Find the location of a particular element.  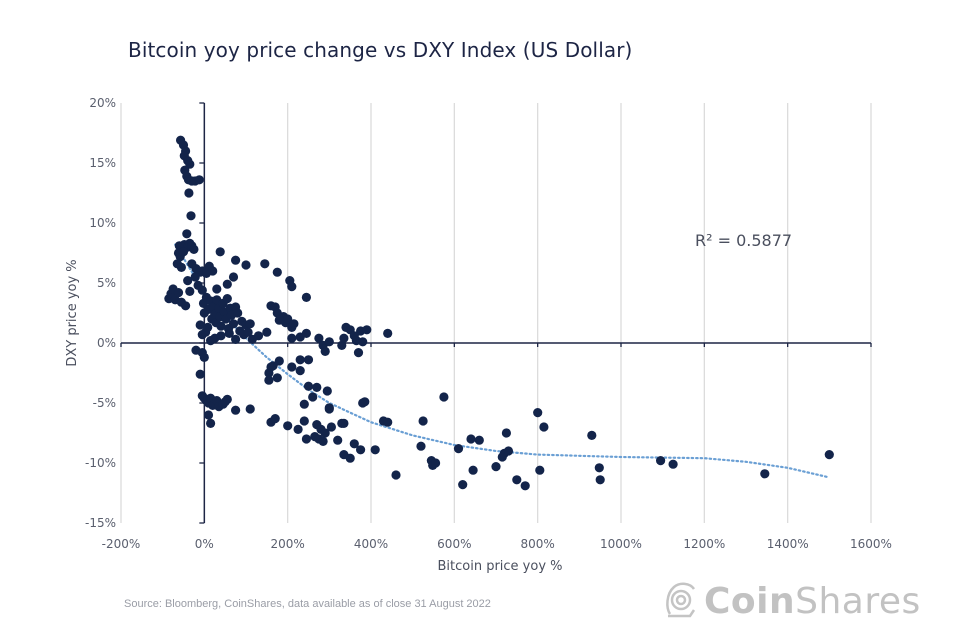

x-tick-label: 800% is located at coordinates (538, 544).